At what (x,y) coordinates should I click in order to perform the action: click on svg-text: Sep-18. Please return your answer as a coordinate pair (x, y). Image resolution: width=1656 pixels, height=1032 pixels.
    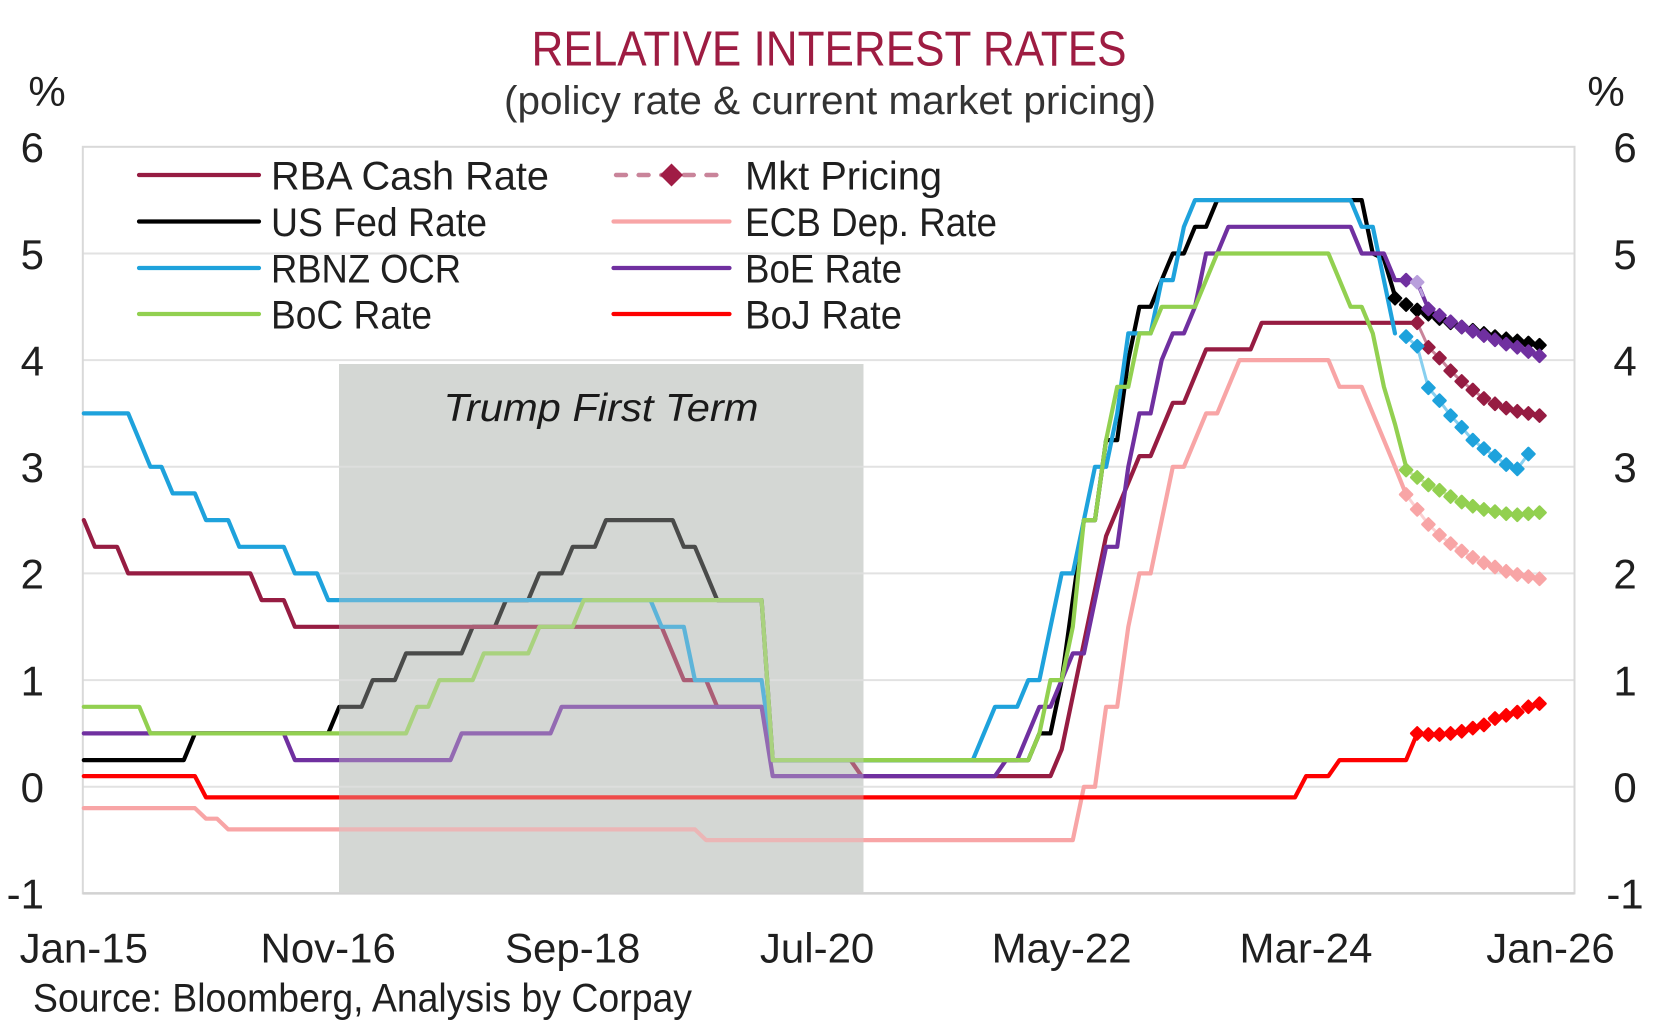
    Looking at the image, I should click on (572, 948).